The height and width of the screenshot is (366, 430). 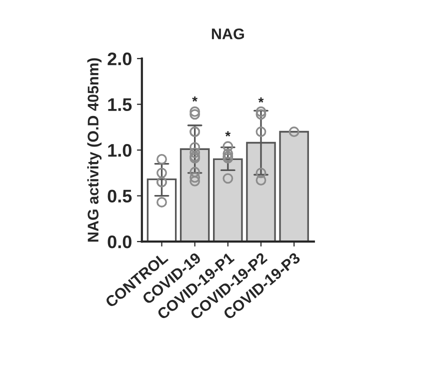 What do you see at coordinates (94, 150) in the screenshot?
I see `y-axis-title: NAG activity (O.D 405nm)` at bounding box center [94, 150].